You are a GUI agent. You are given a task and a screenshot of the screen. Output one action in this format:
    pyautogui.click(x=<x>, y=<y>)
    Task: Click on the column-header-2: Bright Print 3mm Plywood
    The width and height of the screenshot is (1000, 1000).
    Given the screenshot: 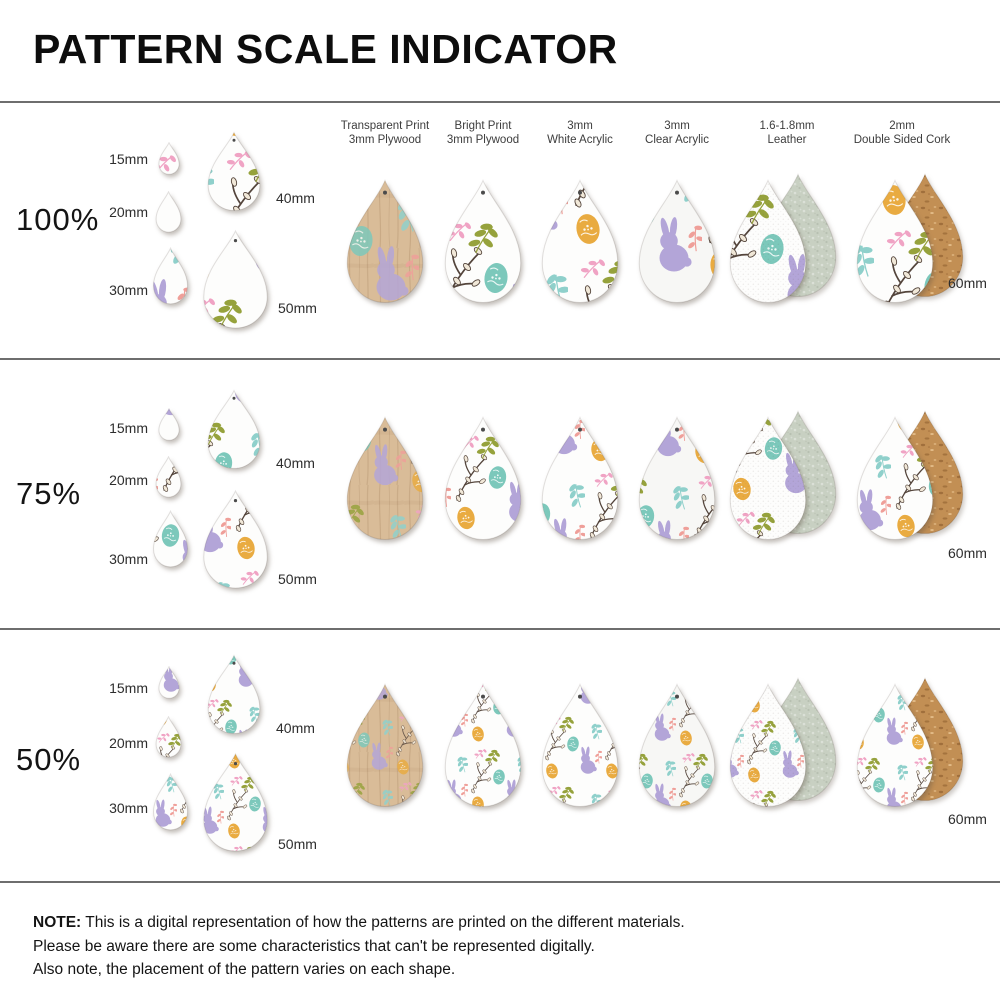 What is the action you would take?
    pyautogui.click(x=483, y=133)
    